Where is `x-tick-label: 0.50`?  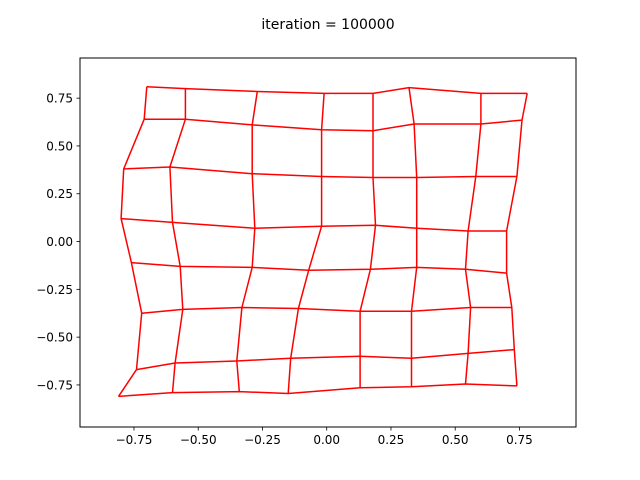
x-tick-label: 0.50 is located at coordinates (455, 440).